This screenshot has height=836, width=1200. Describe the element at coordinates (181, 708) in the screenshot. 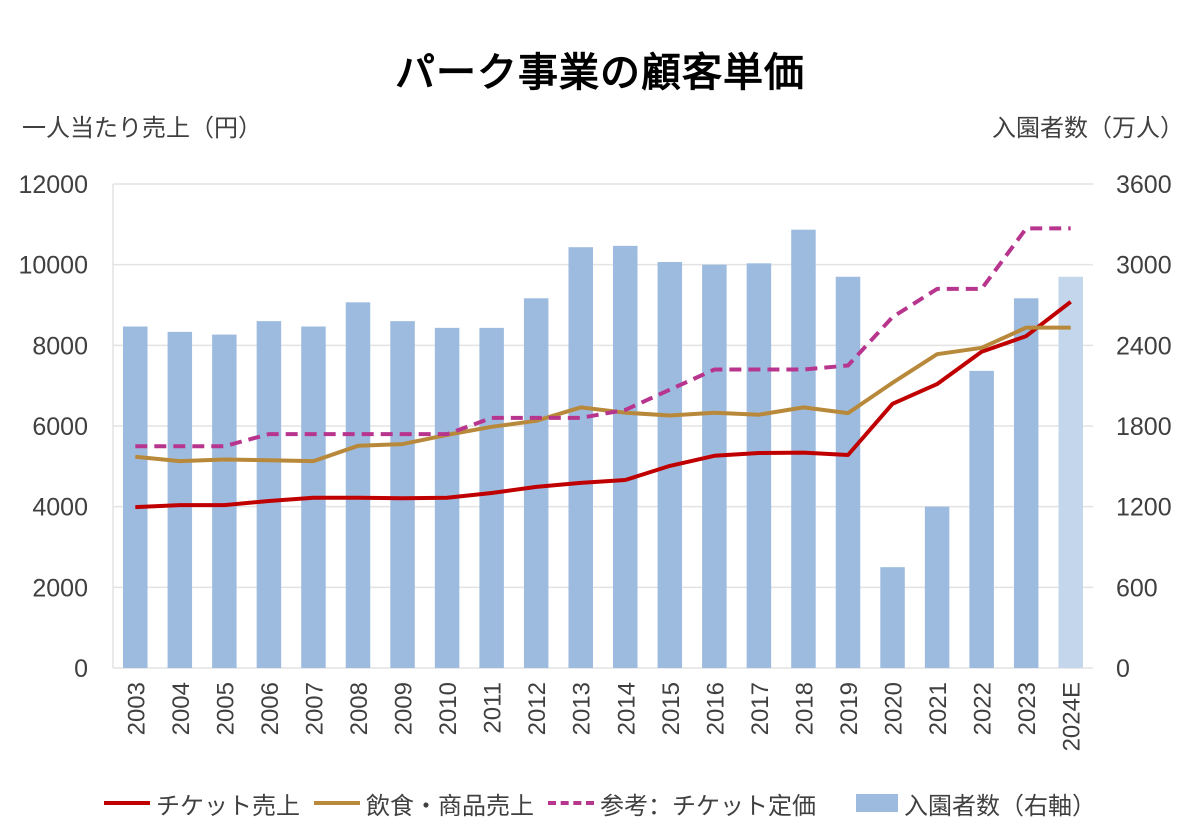

I see `x-tick-label: 2004` at that location.